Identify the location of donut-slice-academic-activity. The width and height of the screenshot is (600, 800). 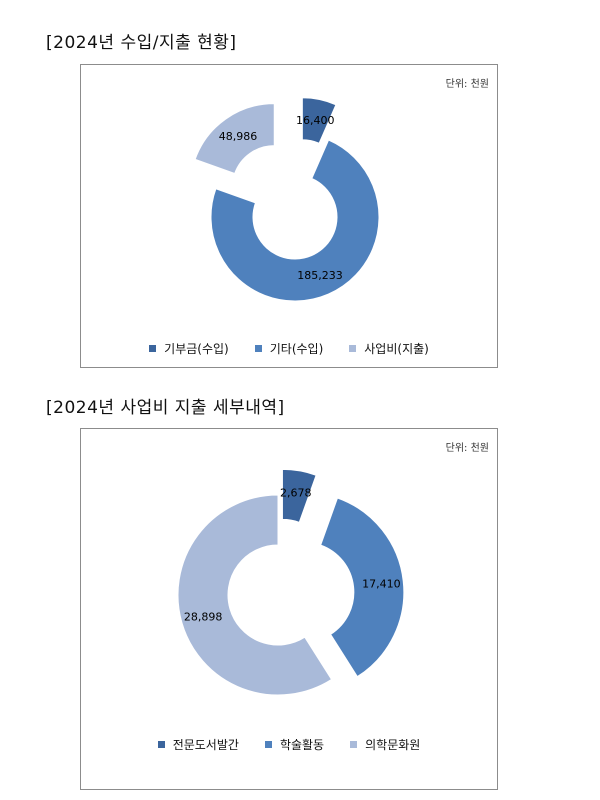
(362, 587).